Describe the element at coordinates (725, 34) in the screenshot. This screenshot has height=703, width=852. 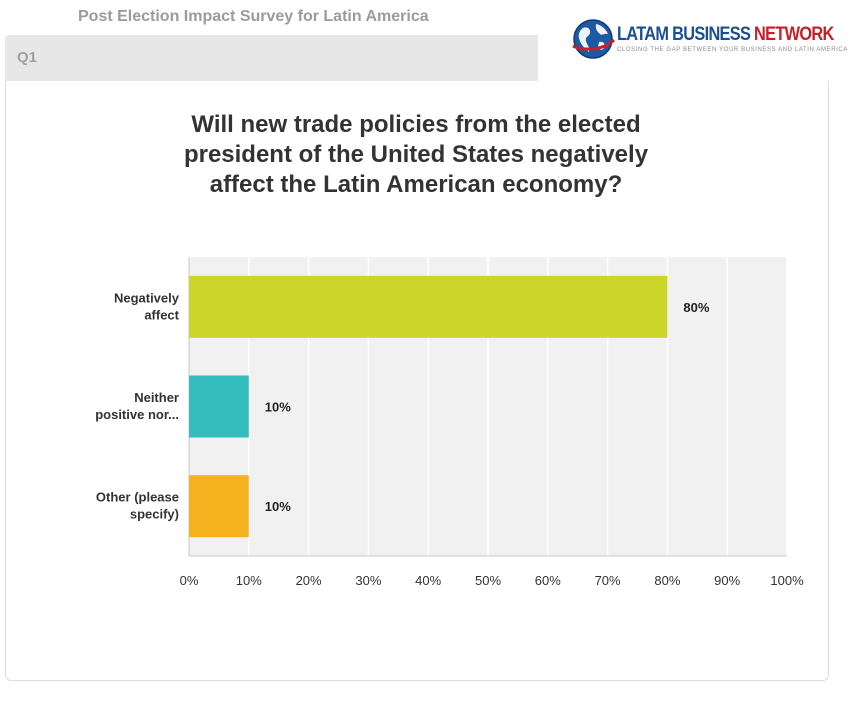
I see `logo-wordmark: LATAM BUSINESS NETWORK` at that location.